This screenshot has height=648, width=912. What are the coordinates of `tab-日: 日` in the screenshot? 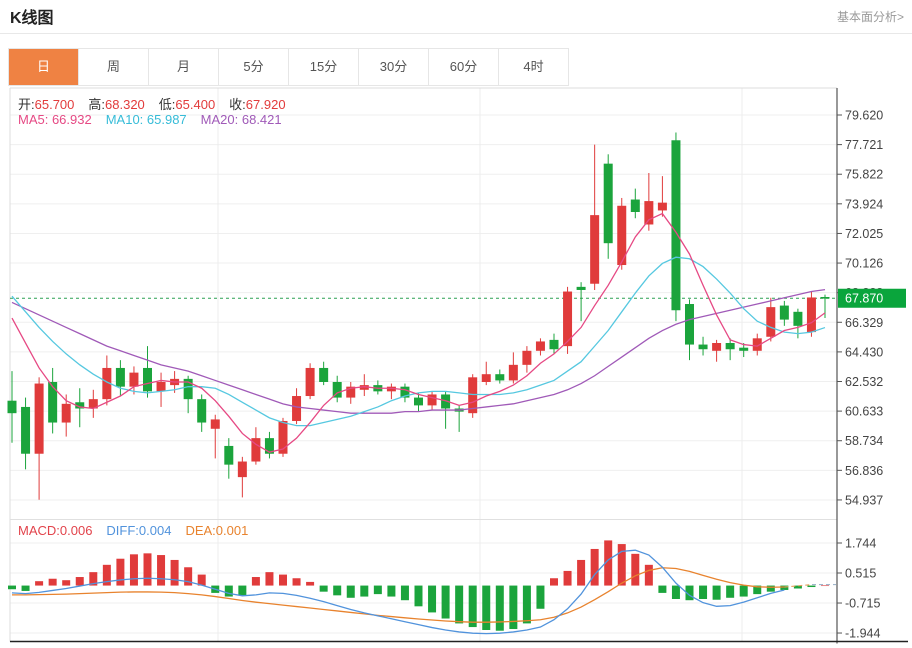 It's located at (44, 67).